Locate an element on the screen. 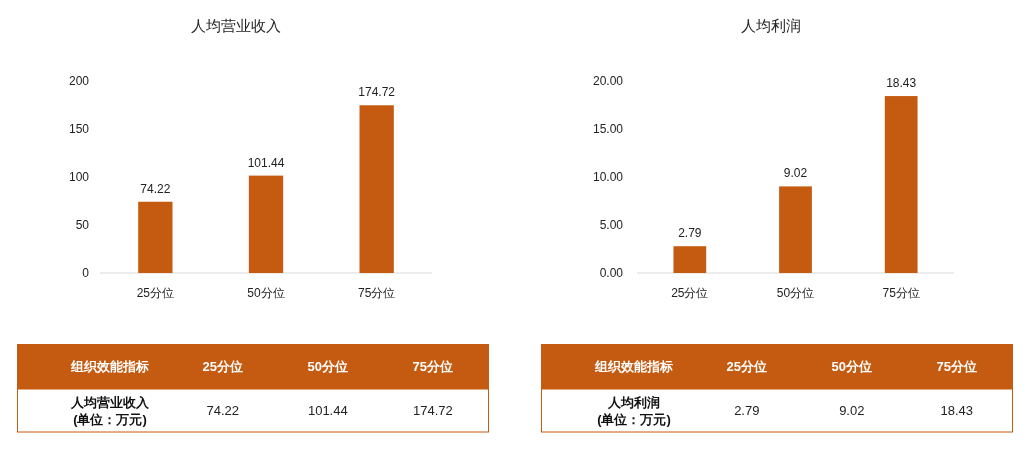 Image resolution: width=1028 pixels, height=450 pixels. y-tick-label: 50 is located at coordinates (82, 225).